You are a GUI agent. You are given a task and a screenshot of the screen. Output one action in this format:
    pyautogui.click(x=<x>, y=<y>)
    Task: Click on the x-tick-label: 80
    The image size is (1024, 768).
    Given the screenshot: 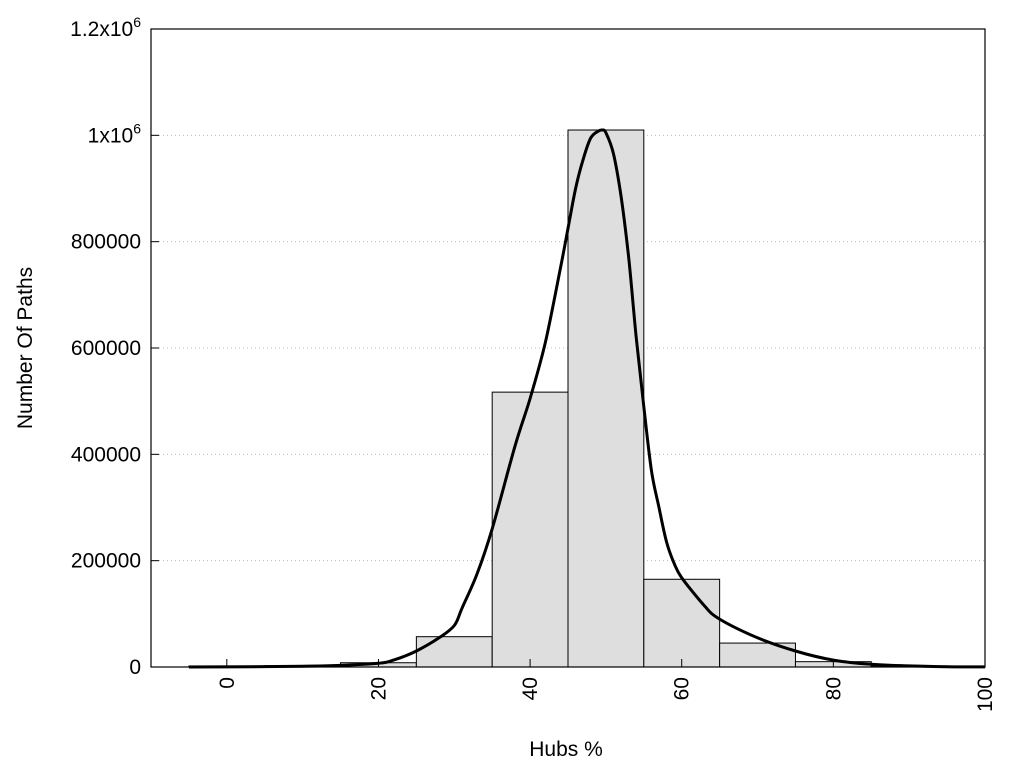 What is the action you would take?
    pyautogui.click(x=833, y=688)
    